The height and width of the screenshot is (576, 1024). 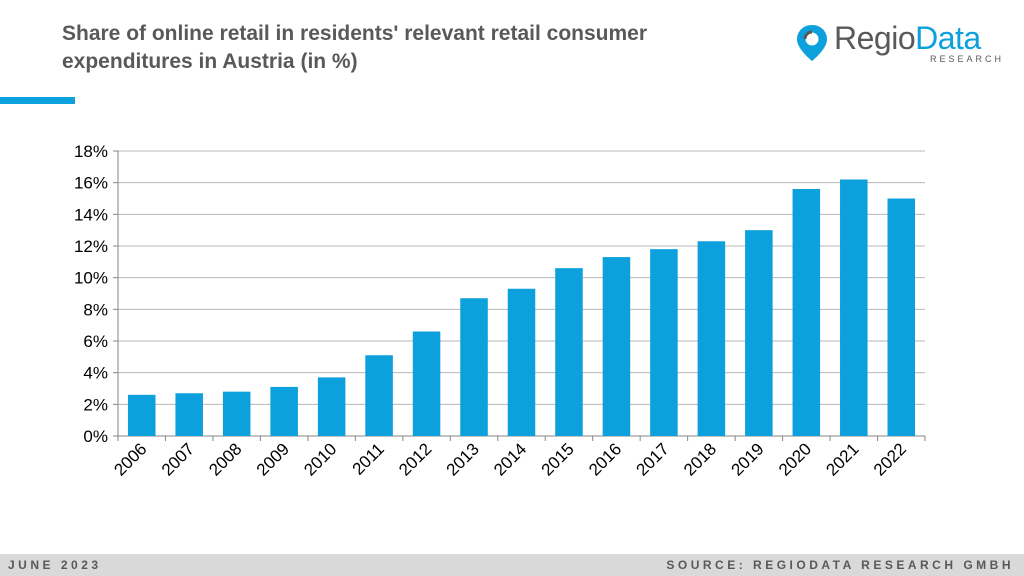 What do you see at coordinates (901, 317) in the screenshot?
I see `bar-2022` at bounding box center [901, 317].